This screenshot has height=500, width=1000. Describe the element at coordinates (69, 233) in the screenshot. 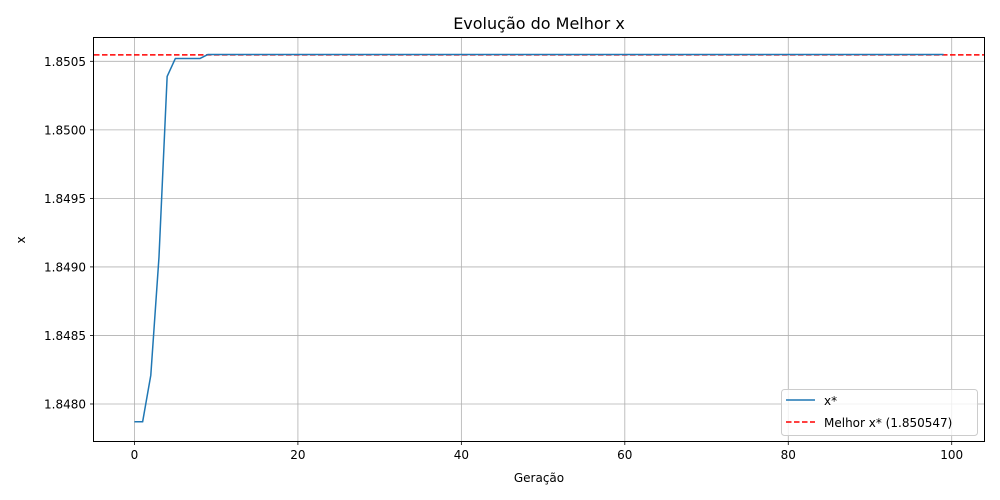

I see `y-axis: 1.8480 1.8485 1.8490 1.8495 1.8500 1.8505` at that location.